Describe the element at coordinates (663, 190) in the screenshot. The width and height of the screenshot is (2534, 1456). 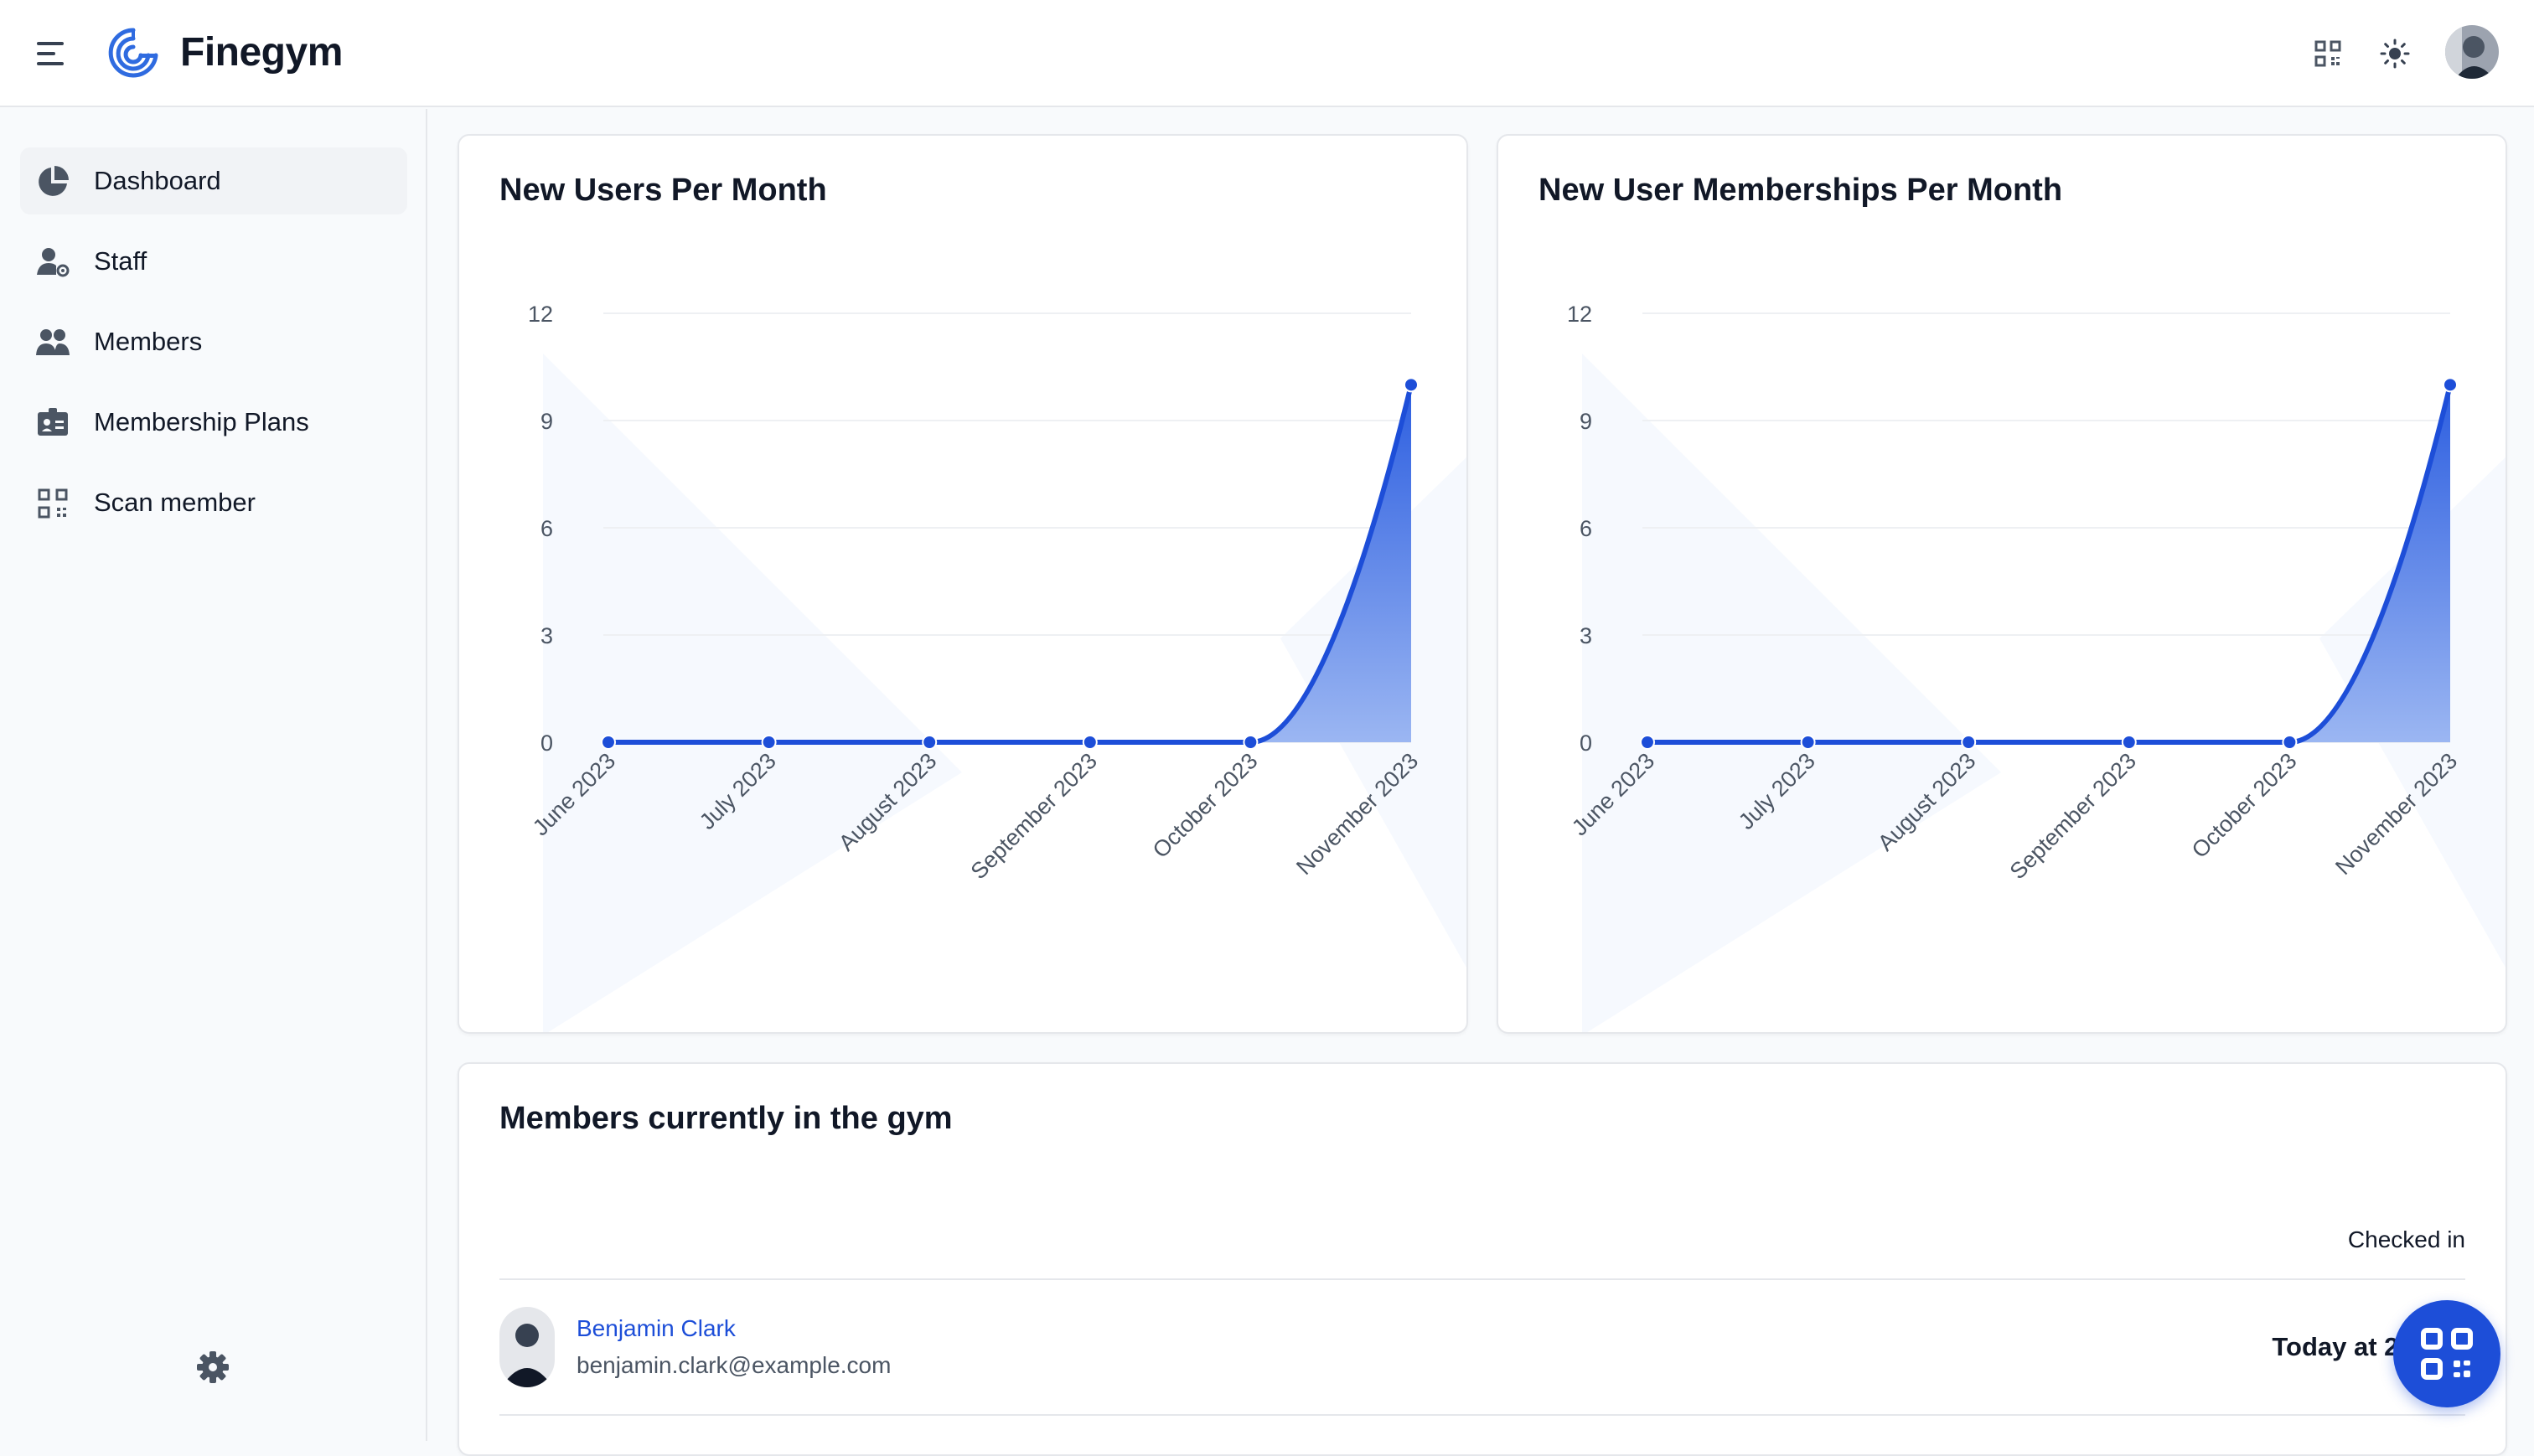
I see `chart-title: New Users Per Month` at that location.